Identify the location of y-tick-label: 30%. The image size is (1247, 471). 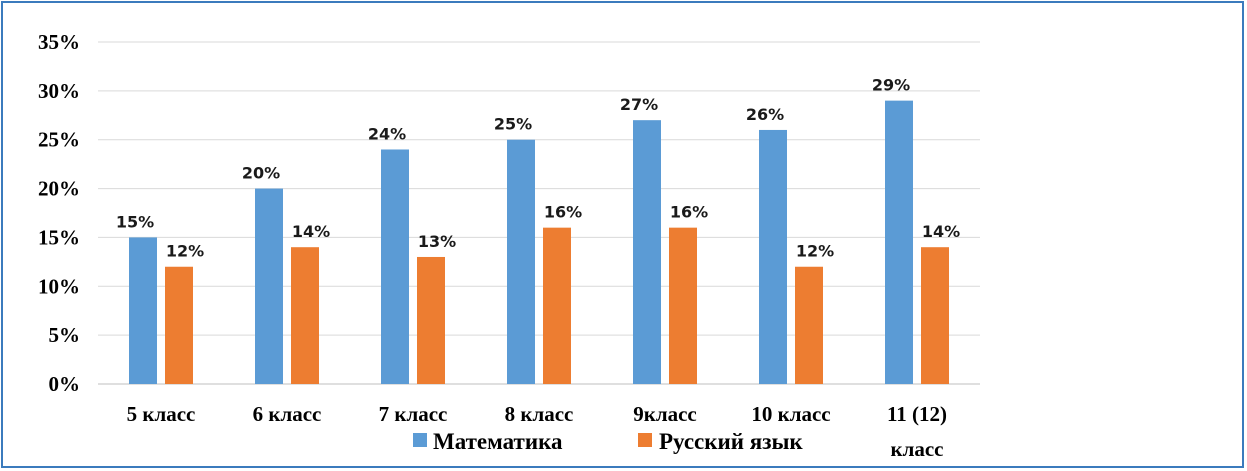
(59, 91).